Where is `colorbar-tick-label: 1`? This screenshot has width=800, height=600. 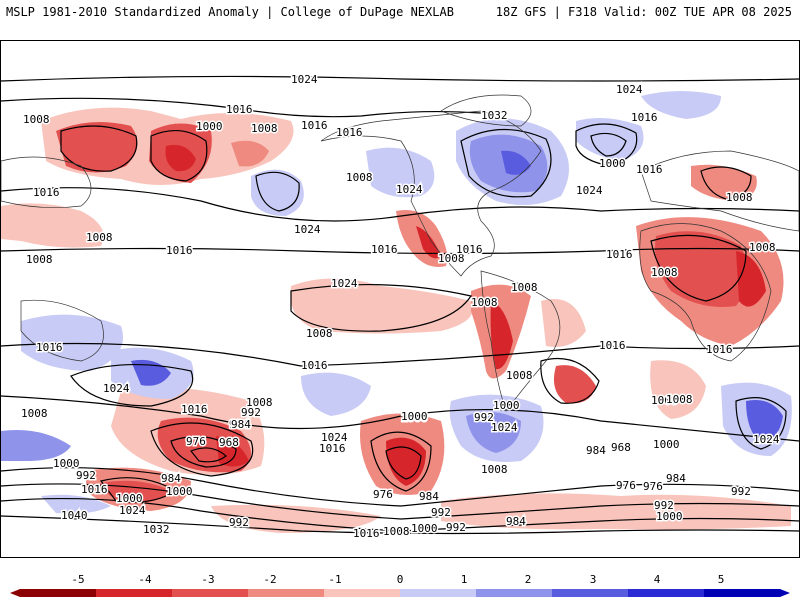
colorbar-tick-label: 1 is located at coordinates (464, 579).